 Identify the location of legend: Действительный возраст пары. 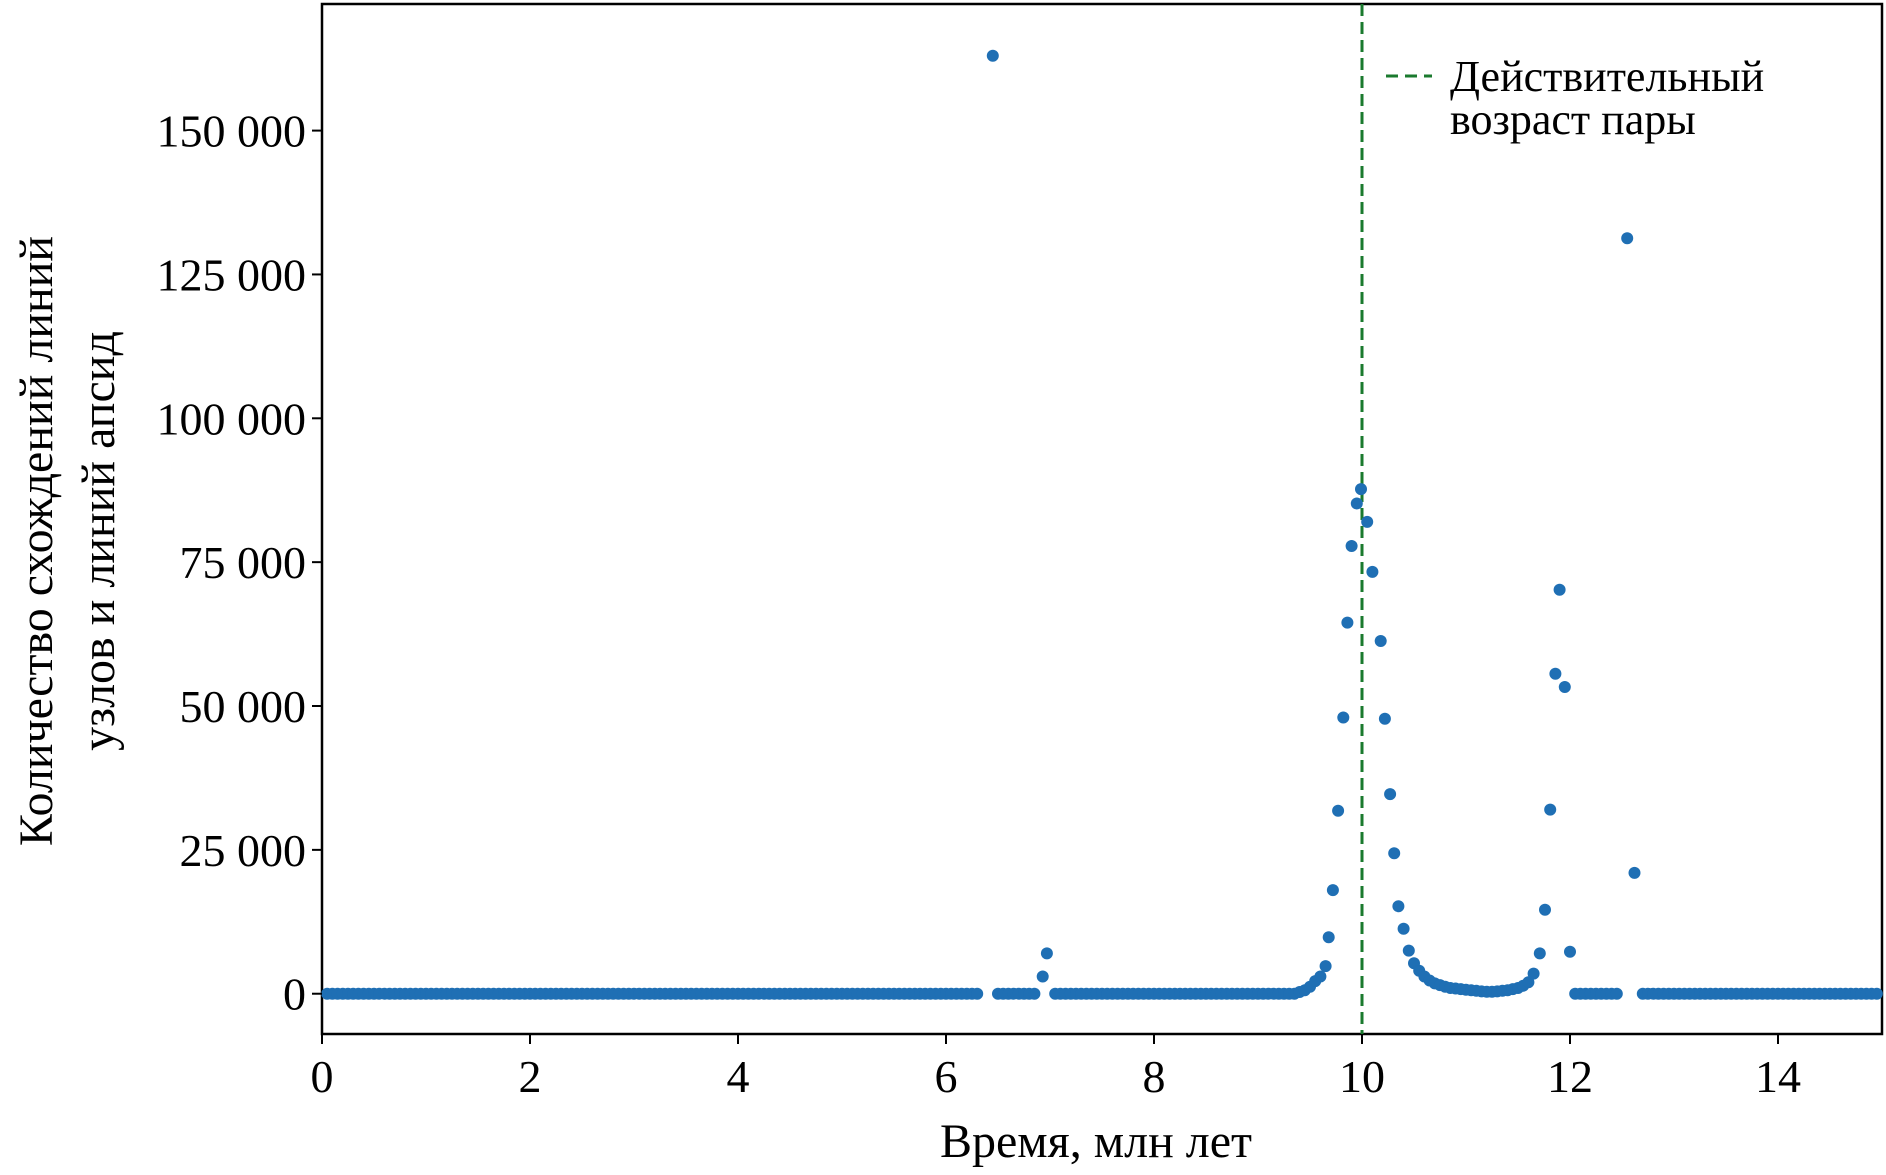
(1575, 98).